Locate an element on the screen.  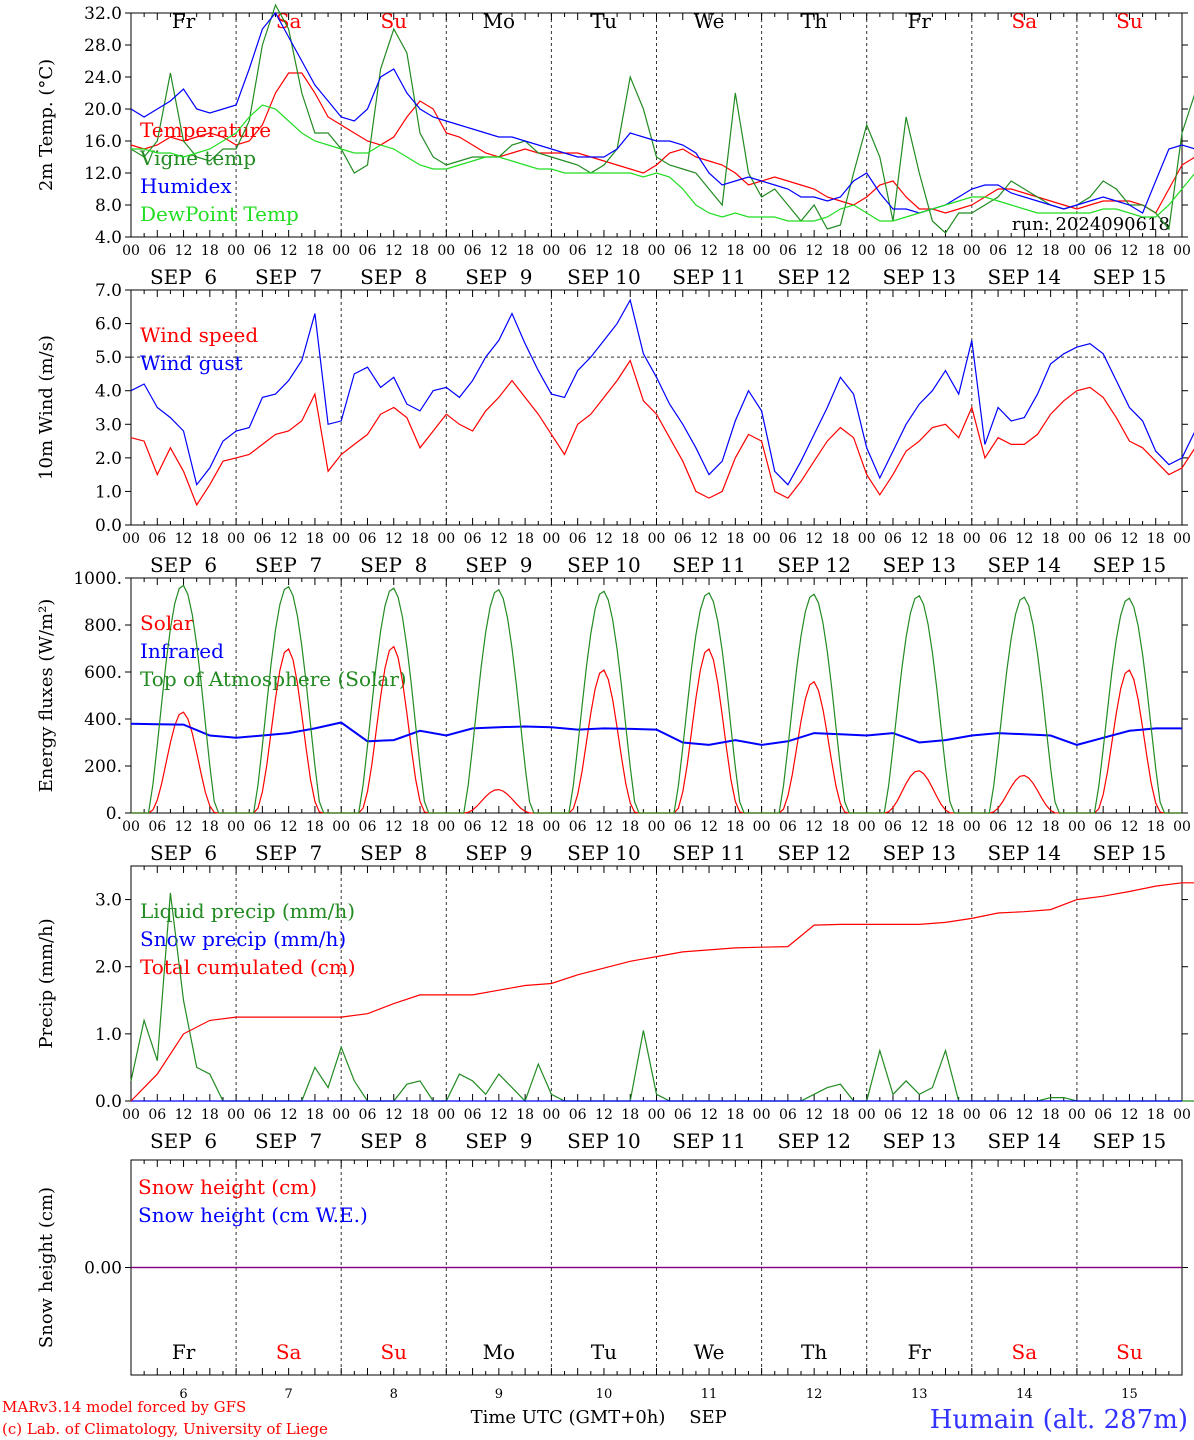
y-axis-label: 10m Wind (m/s) is located at coordinates (46, 407).